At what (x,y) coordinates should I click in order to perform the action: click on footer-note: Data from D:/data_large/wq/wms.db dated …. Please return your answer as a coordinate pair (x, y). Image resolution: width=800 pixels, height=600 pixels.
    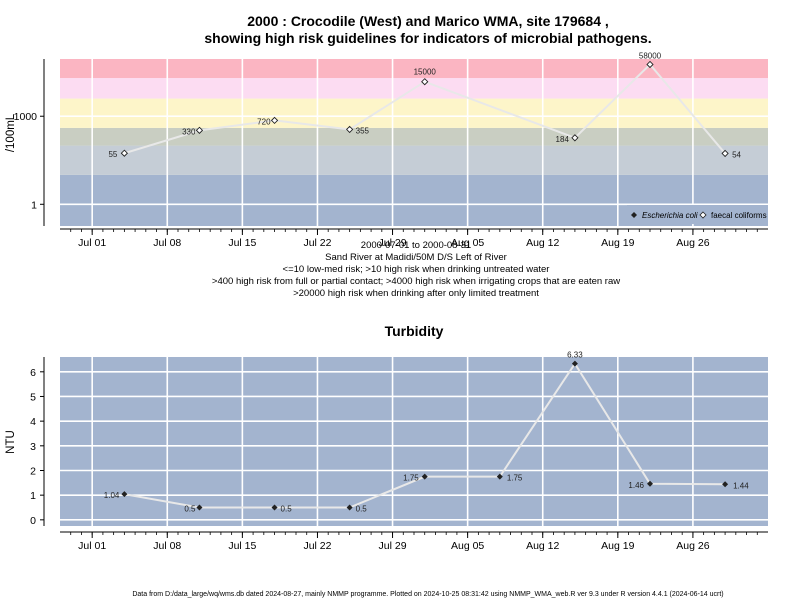
    Looking at the image, I should click on (427, 594).